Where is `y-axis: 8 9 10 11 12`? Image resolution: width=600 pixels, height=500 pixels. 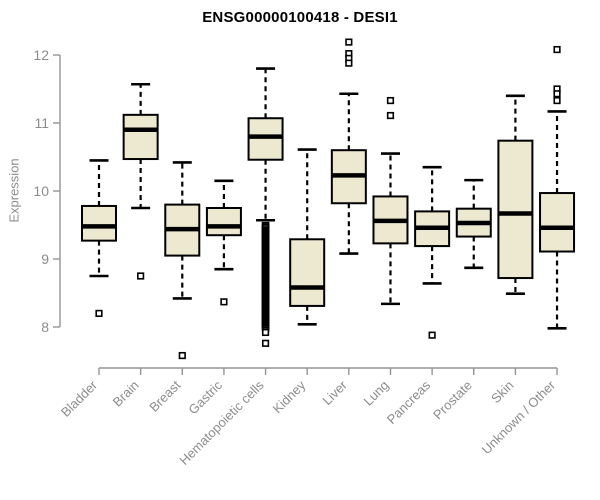
y-axis: 8 9 10 11 12 is located at coordinates (47, 191).